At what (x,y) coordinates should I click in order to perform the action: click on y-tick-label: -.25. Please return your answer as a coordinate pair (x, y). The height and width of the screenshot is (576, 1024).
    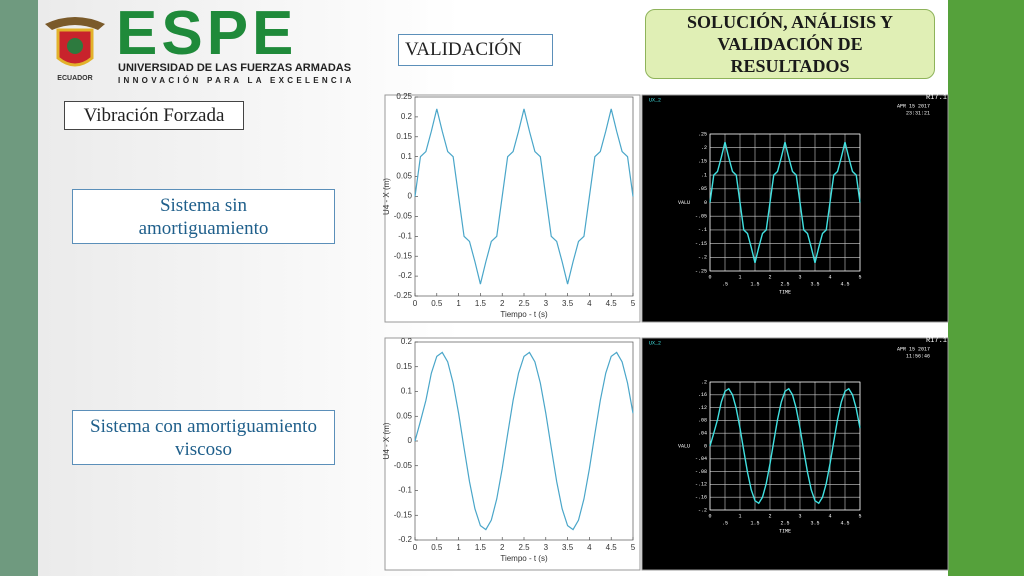
    Looking at the image, I should click on (701, 271).